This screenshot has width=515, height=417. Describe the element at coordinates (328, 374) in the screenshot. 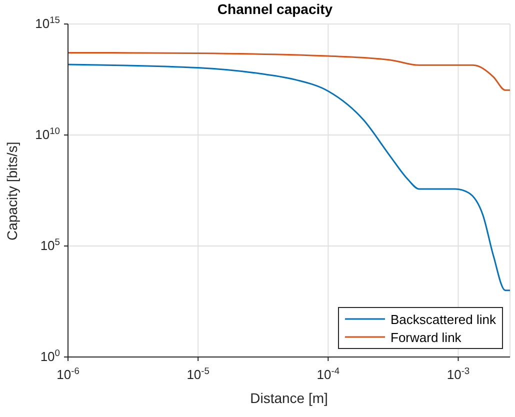

I see `x-tick-label: 10$^{-4}$` at that location.